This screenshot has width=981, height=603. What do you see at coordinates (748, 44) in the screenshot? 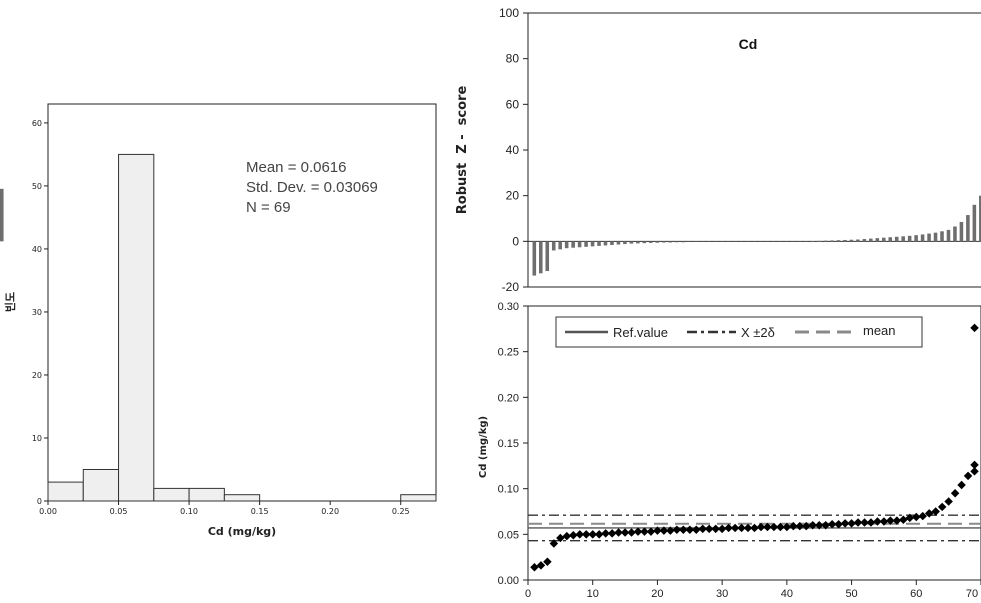
I see `zscore-title: Cd` at bounding box center [748, 44].